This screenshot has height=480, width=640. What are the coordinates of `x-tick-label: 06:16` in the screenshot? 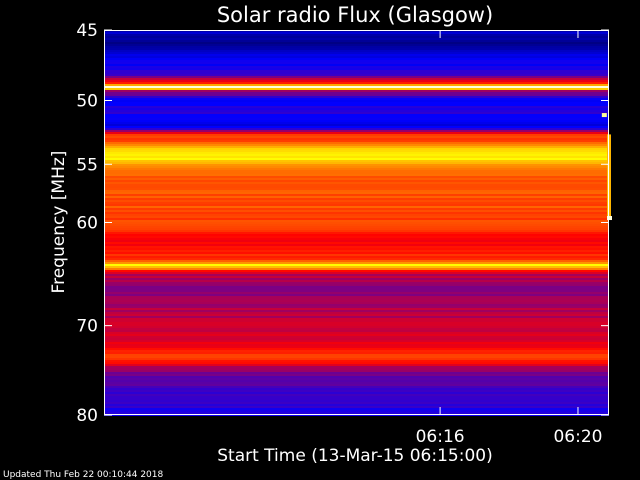 It's located at (440, 437).